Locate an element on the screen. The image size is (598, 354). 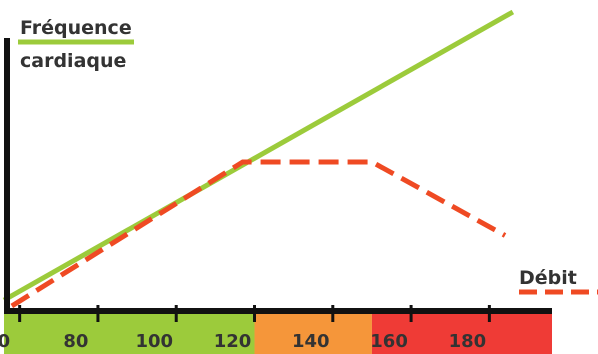
x-tick-label-160: 160 is located at coordinates (389, 341).